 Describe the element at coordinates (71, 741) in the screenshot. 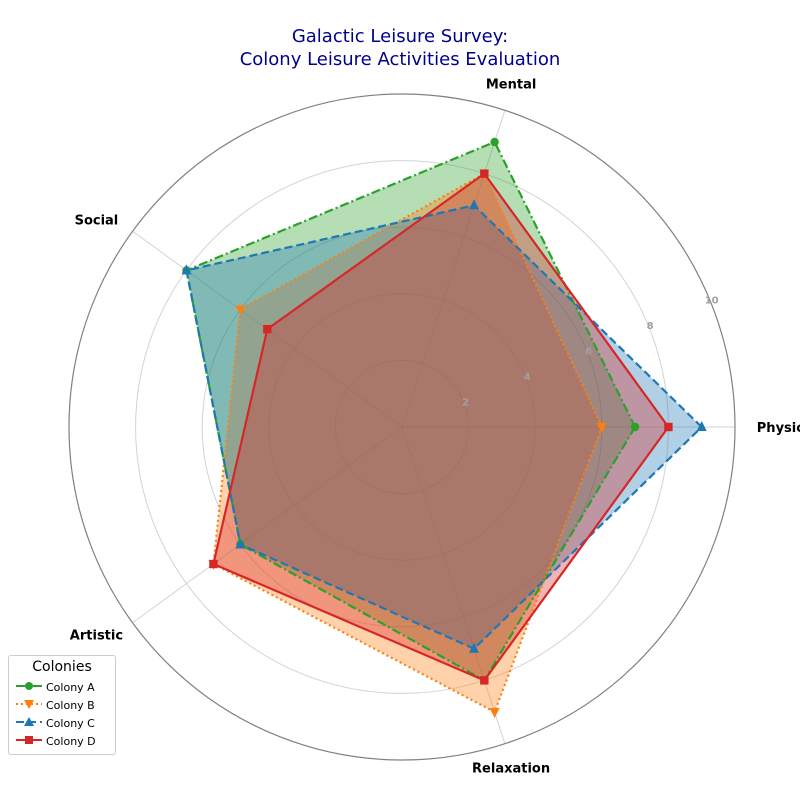

I see `legend-label: Colony D` at that location.